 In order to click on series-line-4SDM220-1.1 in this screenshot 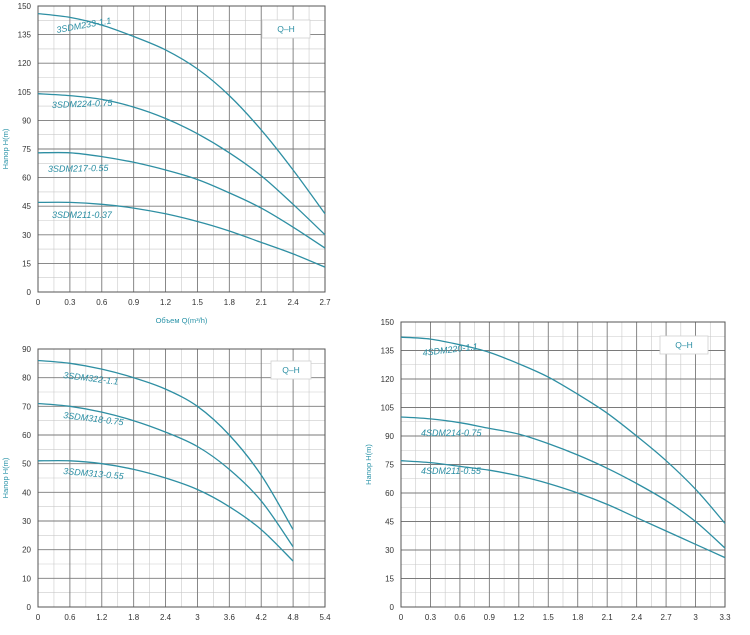, I will do `click(563, 430)`.